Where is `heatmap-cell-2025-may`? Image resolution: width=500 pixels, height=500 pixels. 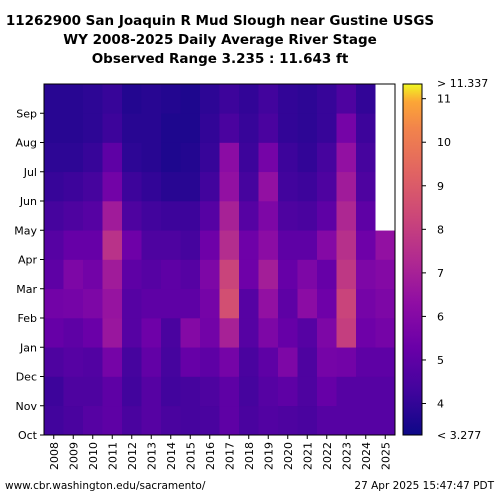 heatmap-cell-2025-may is located at coordinates (385, 216).